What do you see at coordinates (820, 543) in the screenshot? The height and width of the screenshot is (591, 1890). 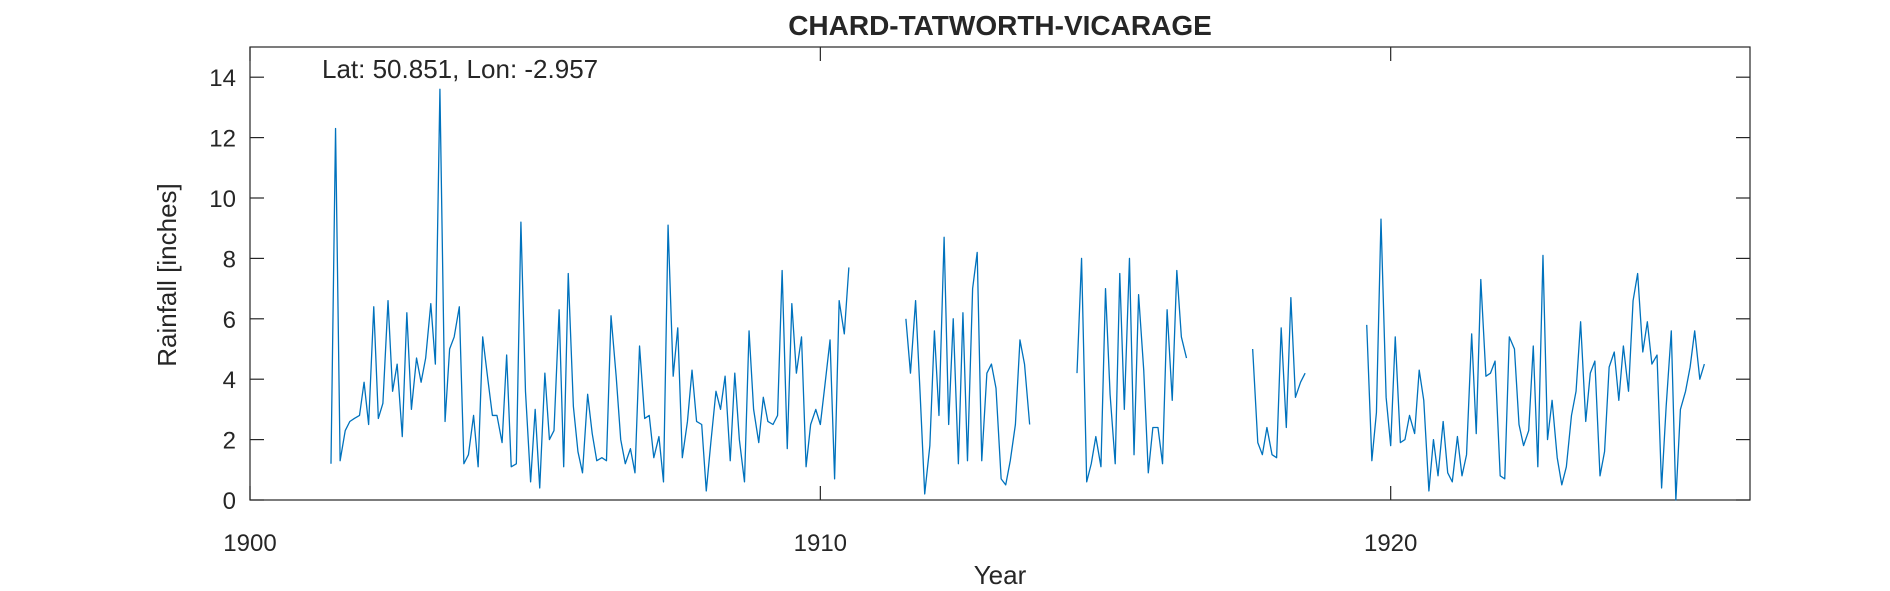 I see `x-tick-label: 1910` at bounding box center [820, 543].